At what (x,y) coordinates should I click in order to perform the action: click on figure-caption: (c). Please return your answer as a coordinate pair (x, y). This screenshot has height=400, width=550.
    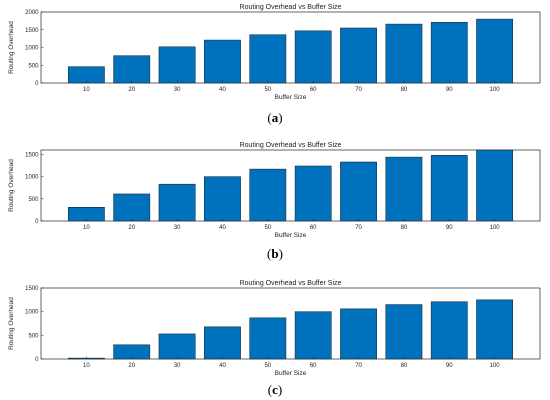
    Looking at the image, I should click on (275, 389).